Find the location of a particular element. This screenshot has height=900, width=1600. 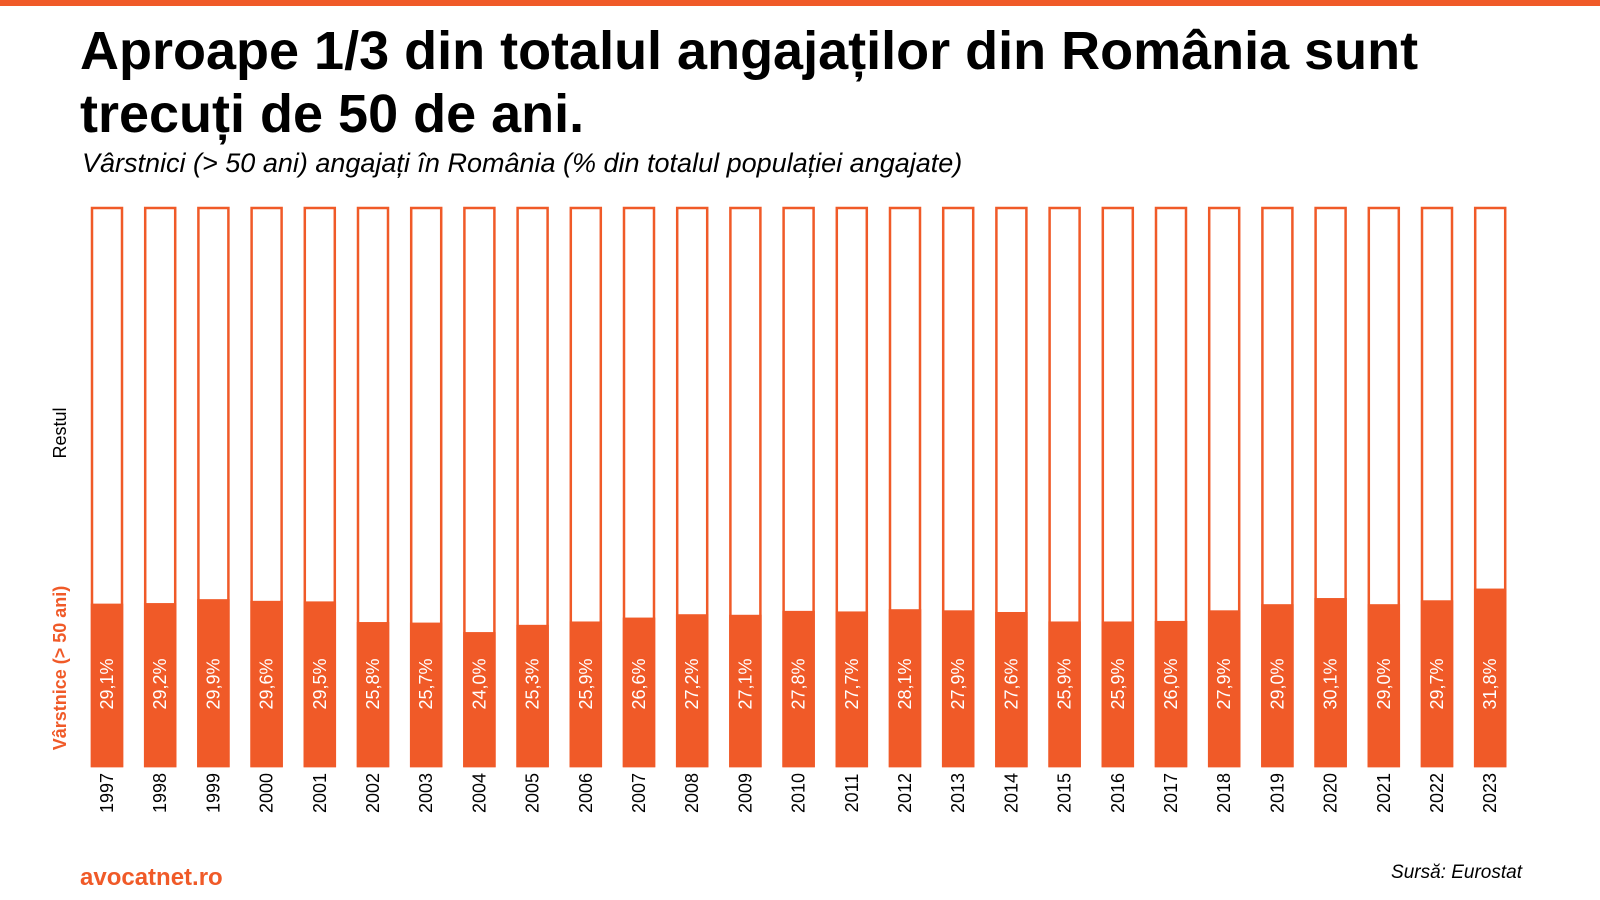

x-tick-label: 2004 is located at coordinates (479, 793).